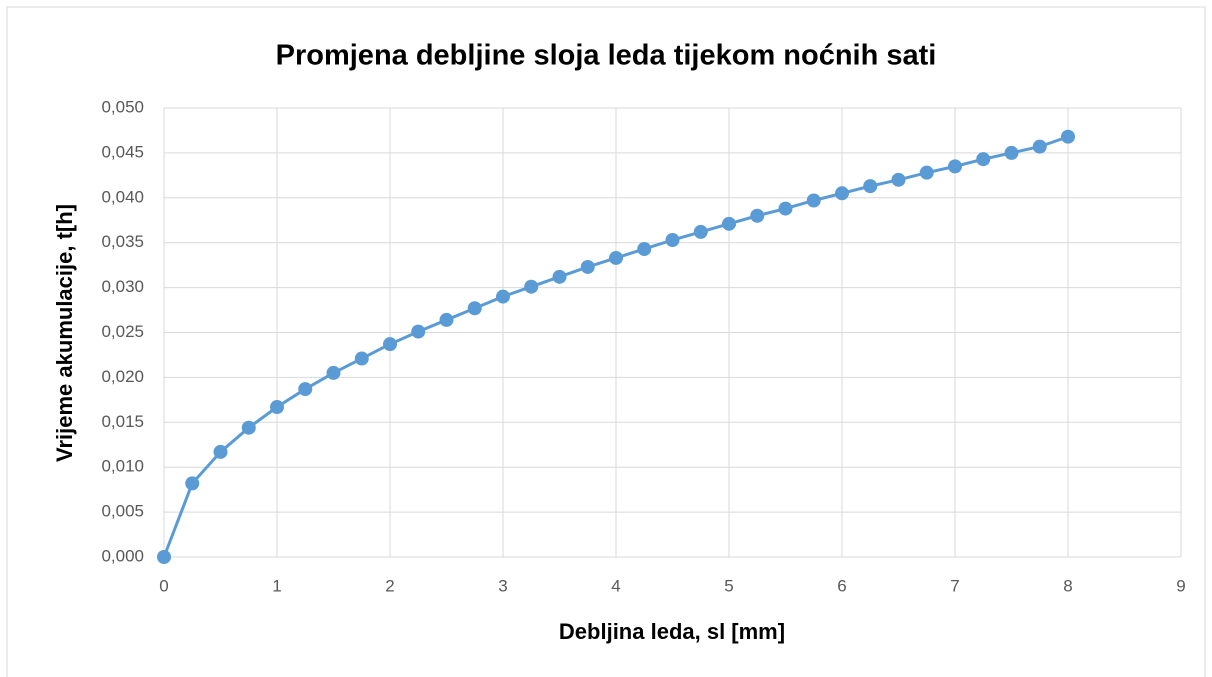 This screenshot has width=1212, height=677. I want to click on x-tick-label: 7, so click(954, 585).